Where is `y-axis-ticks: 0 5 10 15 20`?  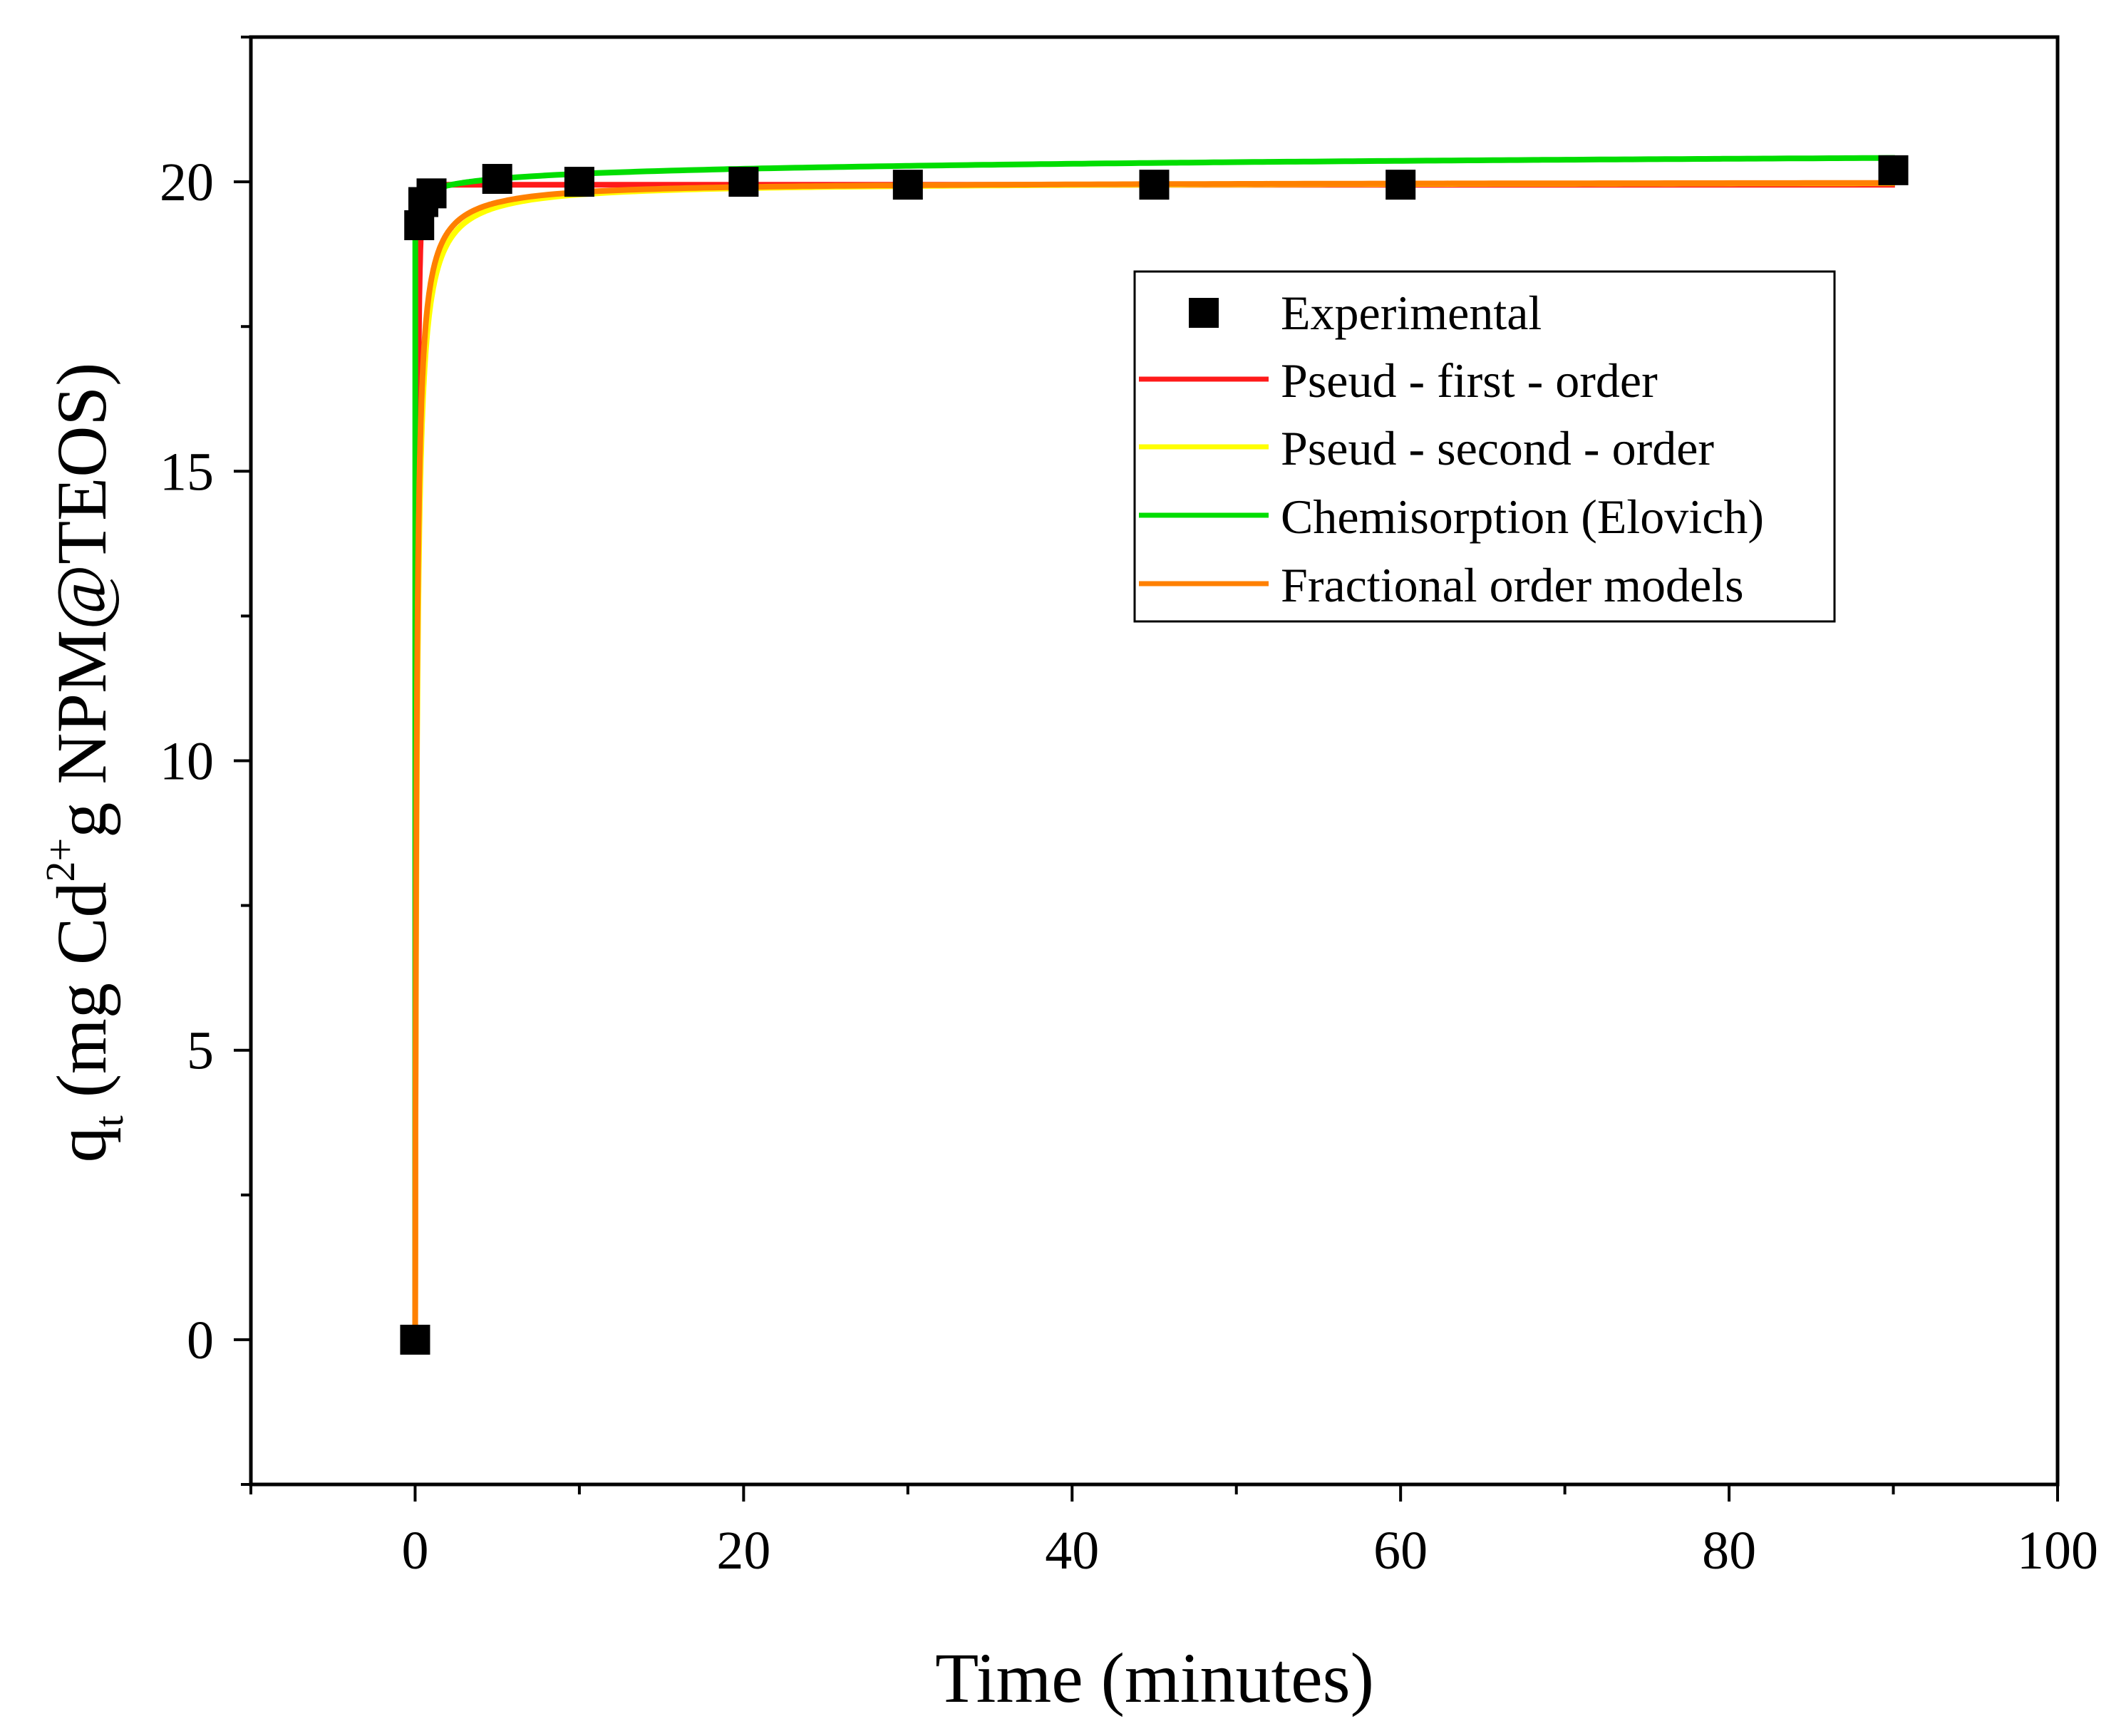
y-axis-ticks: 0 5 10 15 20 is located at coordinates (205, 761).